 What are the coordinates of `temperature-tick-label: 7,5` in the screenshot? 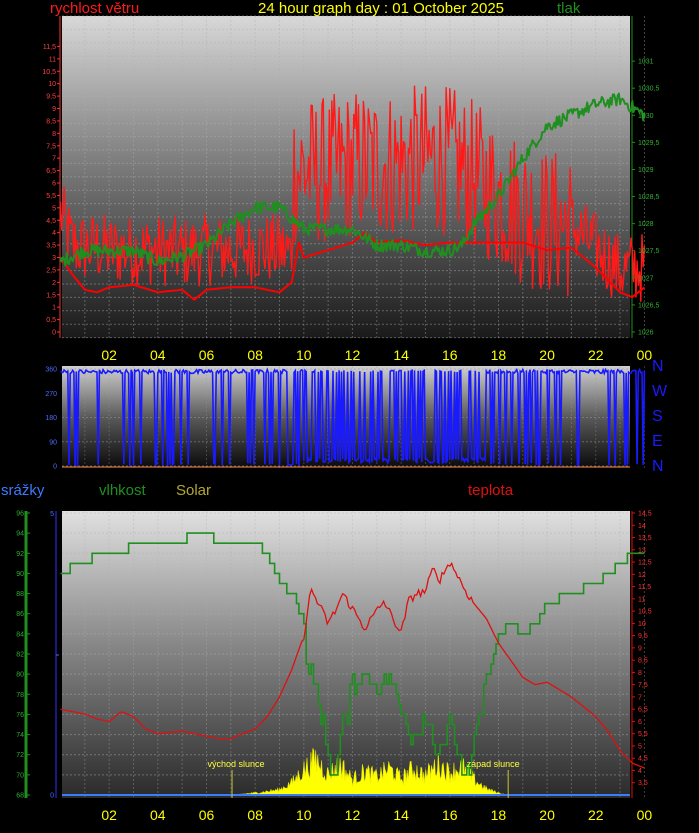 It's located at (643, 685).